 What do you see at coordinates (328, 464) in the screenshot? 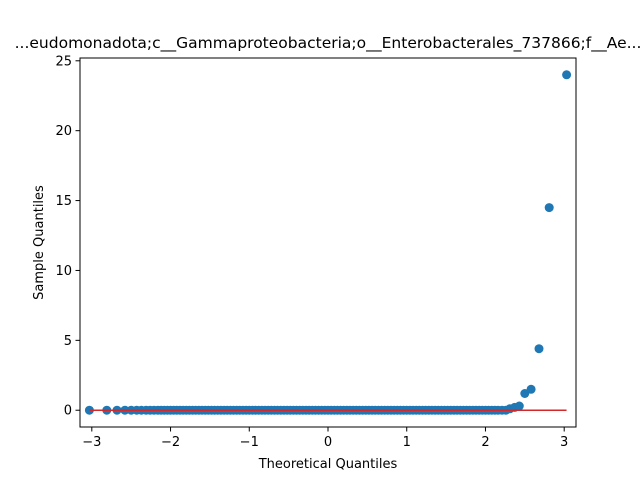
I see `x-axis-label: Theoretical Quantiles` at bounding box center [328, 464].